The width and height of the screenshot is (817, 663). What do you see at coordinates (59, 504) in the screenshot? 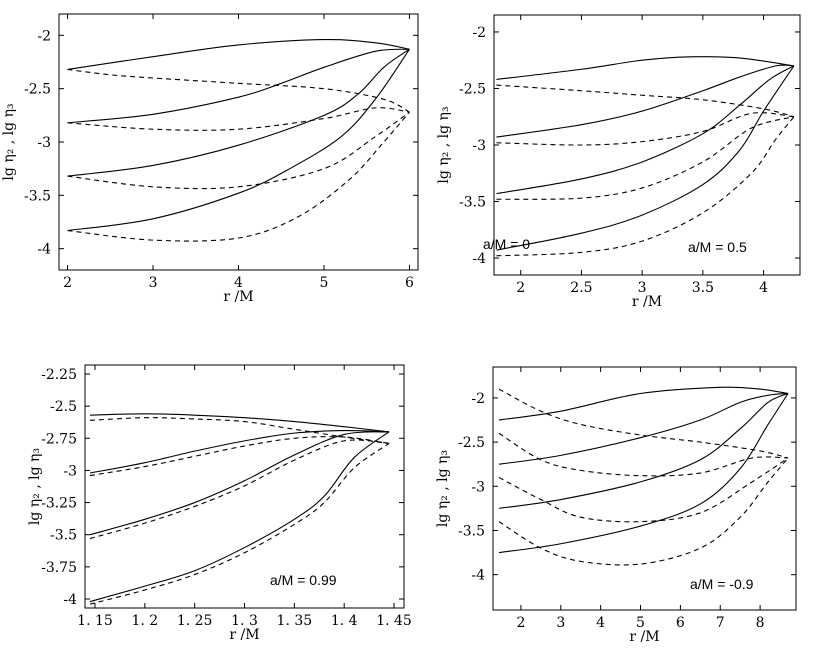
I see `y-tick-label: -3.25` at bounding box center [59, 504].